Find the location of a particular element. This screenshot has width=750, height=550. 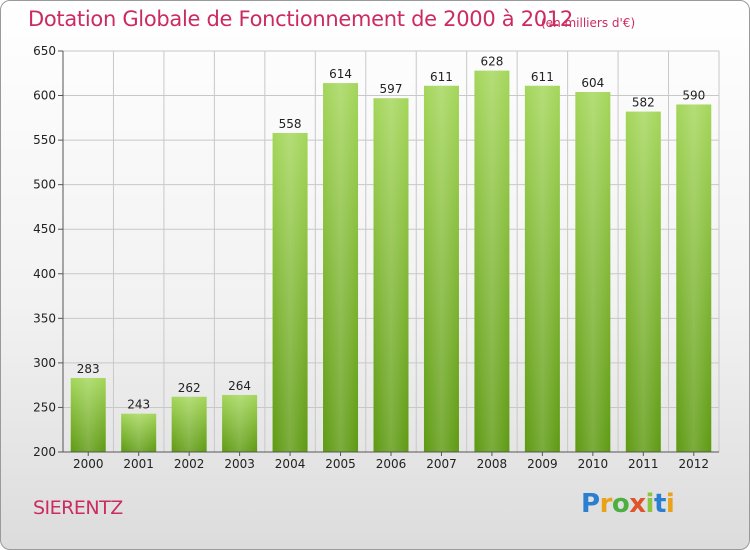

proxiti-logo: Proxiti is located at coordinates (628, 504).